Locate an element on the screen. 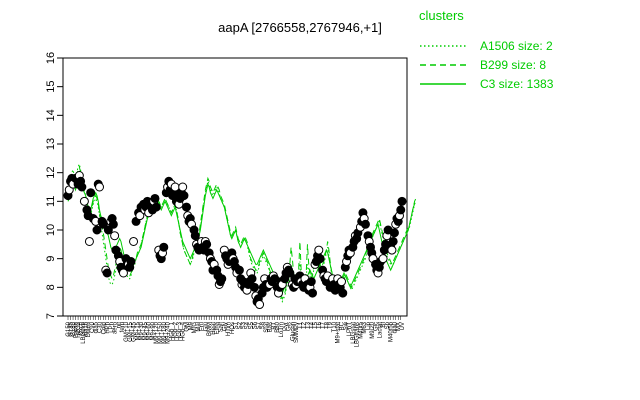 Image resolution: width=640 pixels, height=400 pixels. y-tick-label: 8 is located at coordinates (51, 287).